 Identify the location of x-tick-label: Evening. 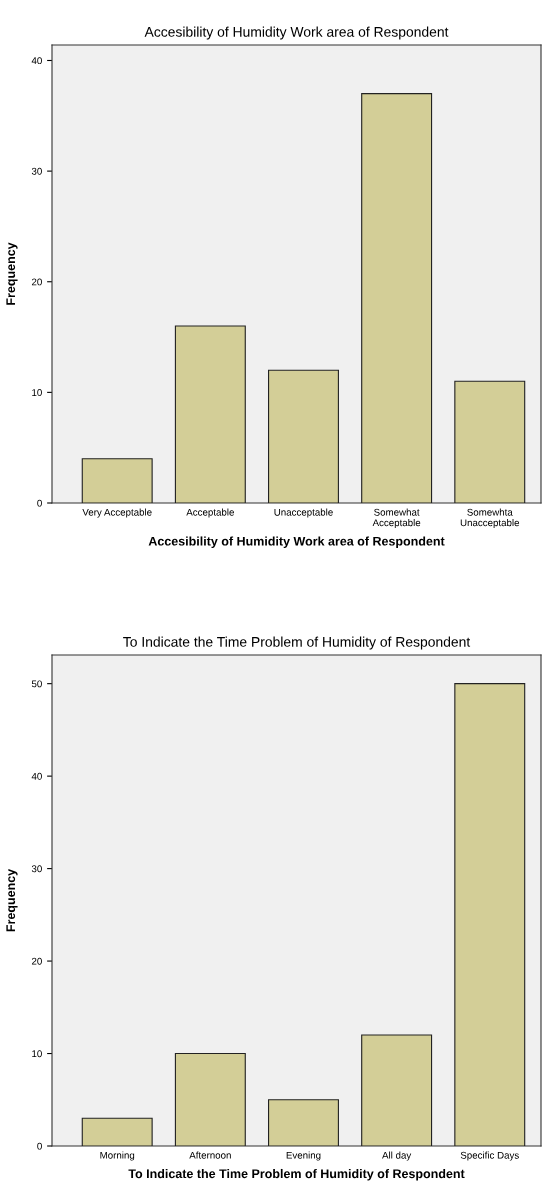
(303, 1156).